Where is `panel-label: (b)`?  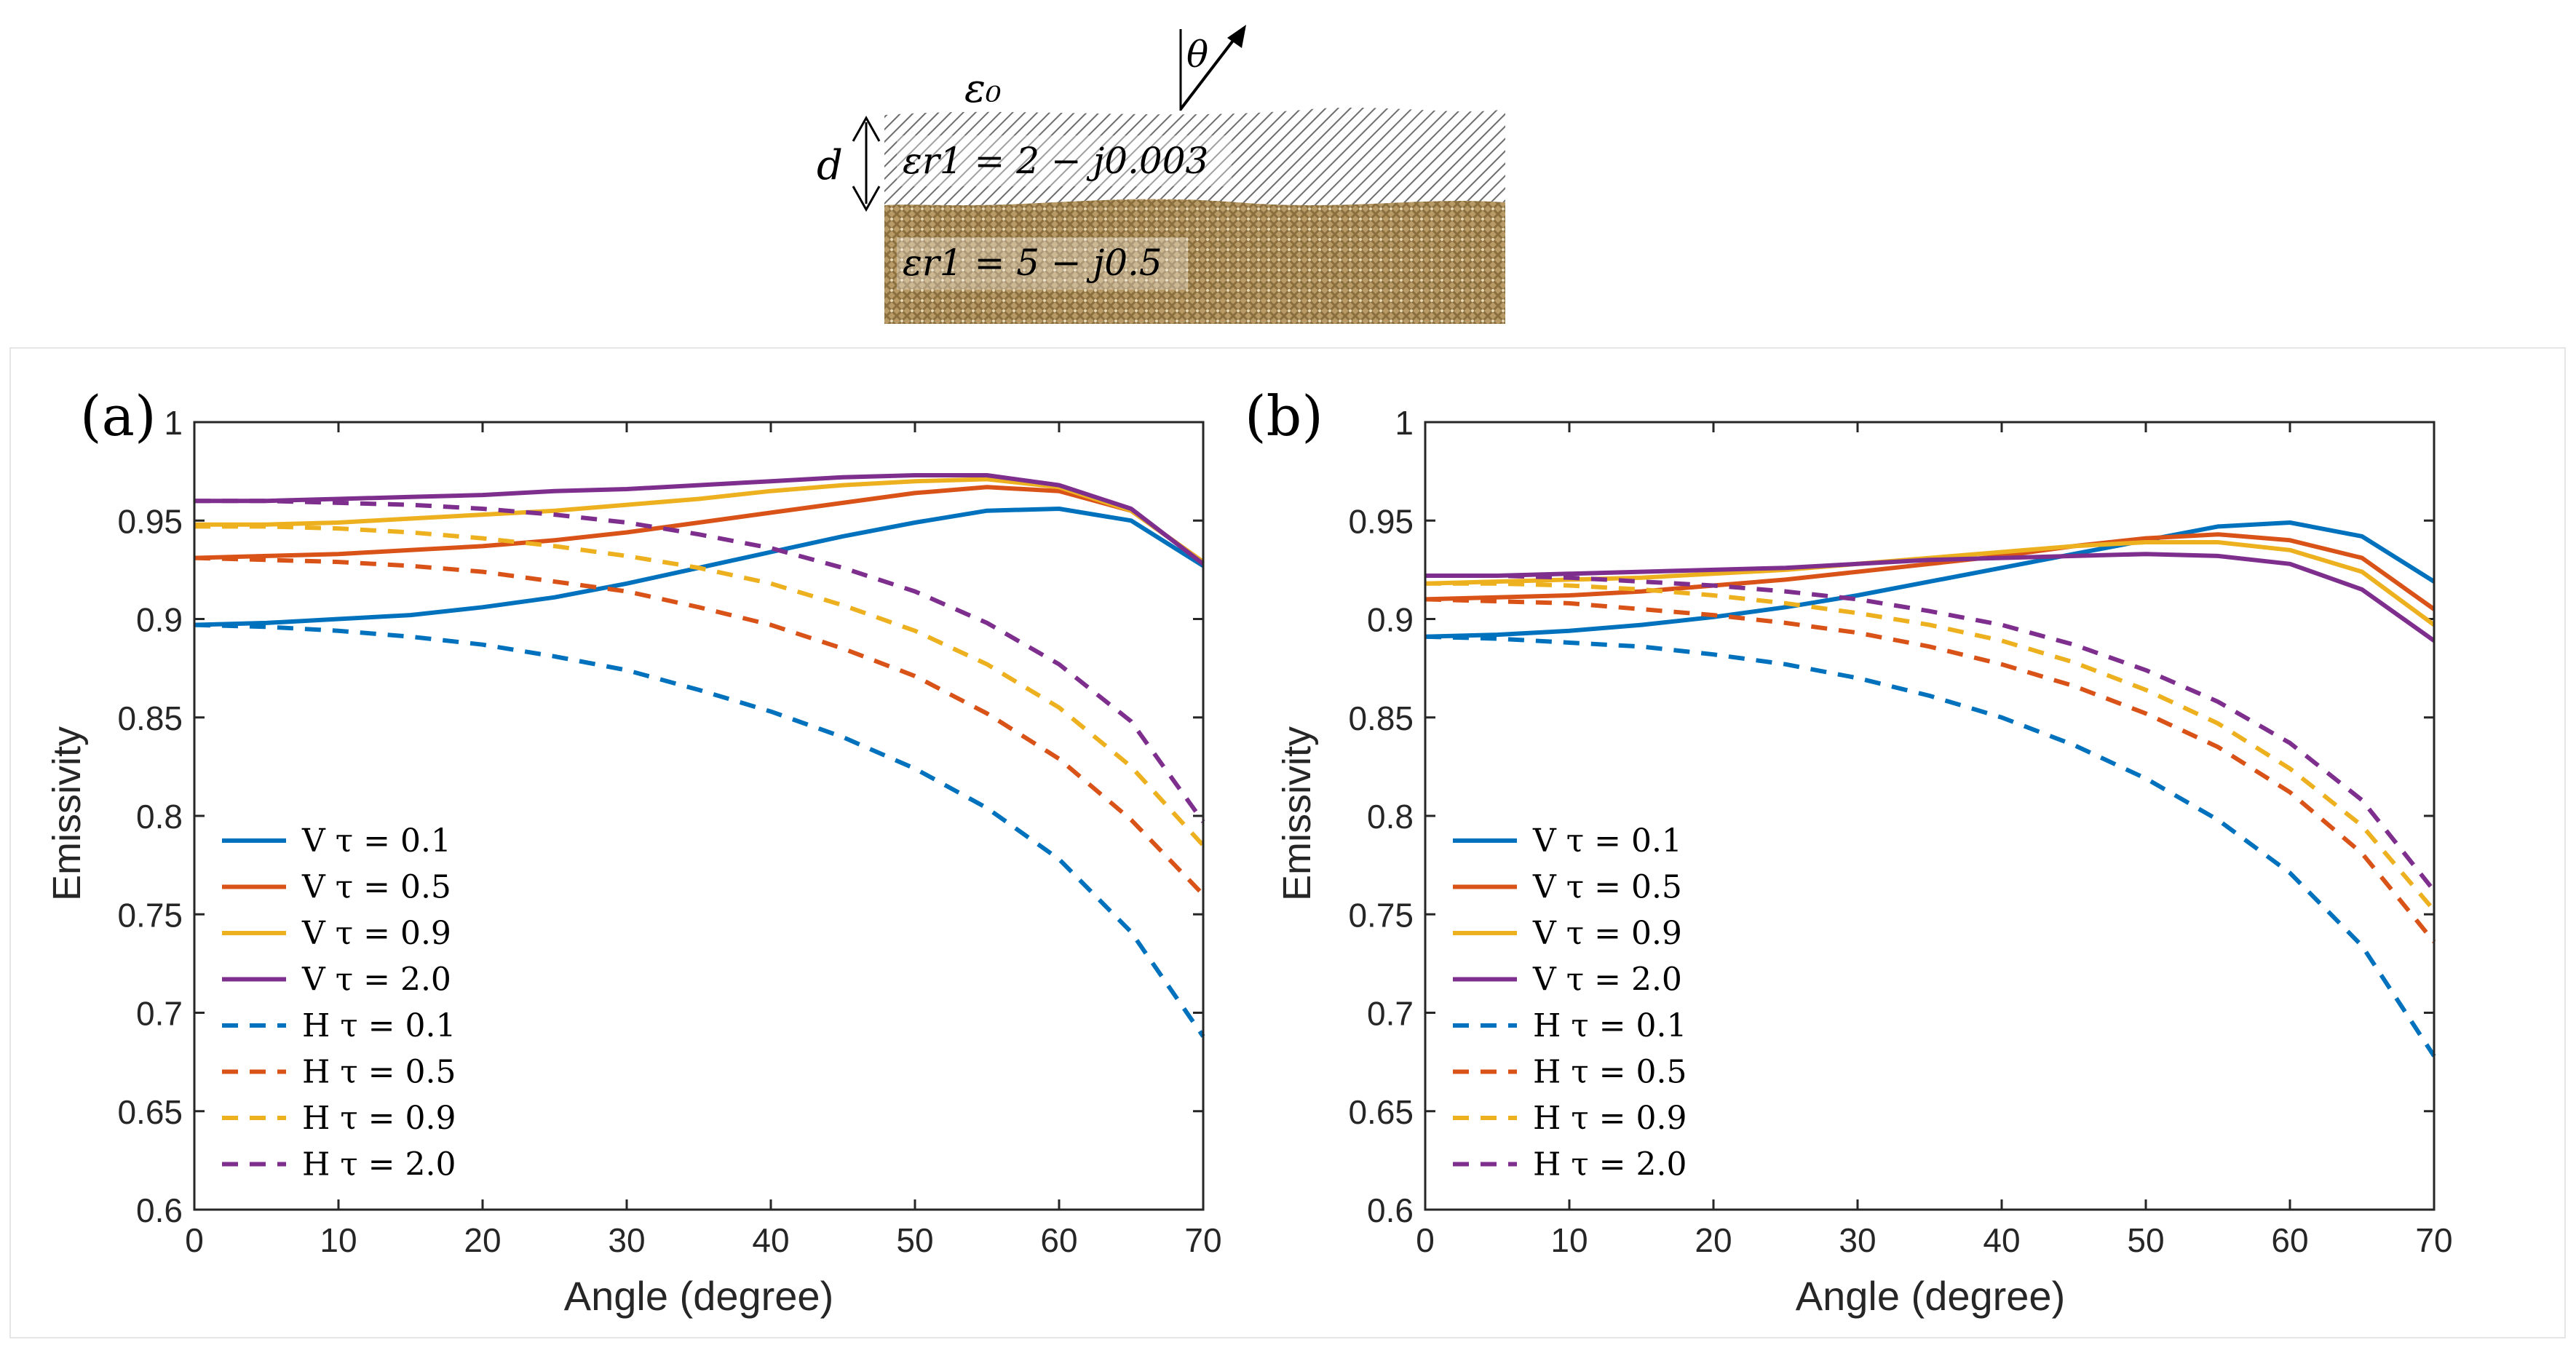
panel-label: (b) is located at coordinates (1284, 416).